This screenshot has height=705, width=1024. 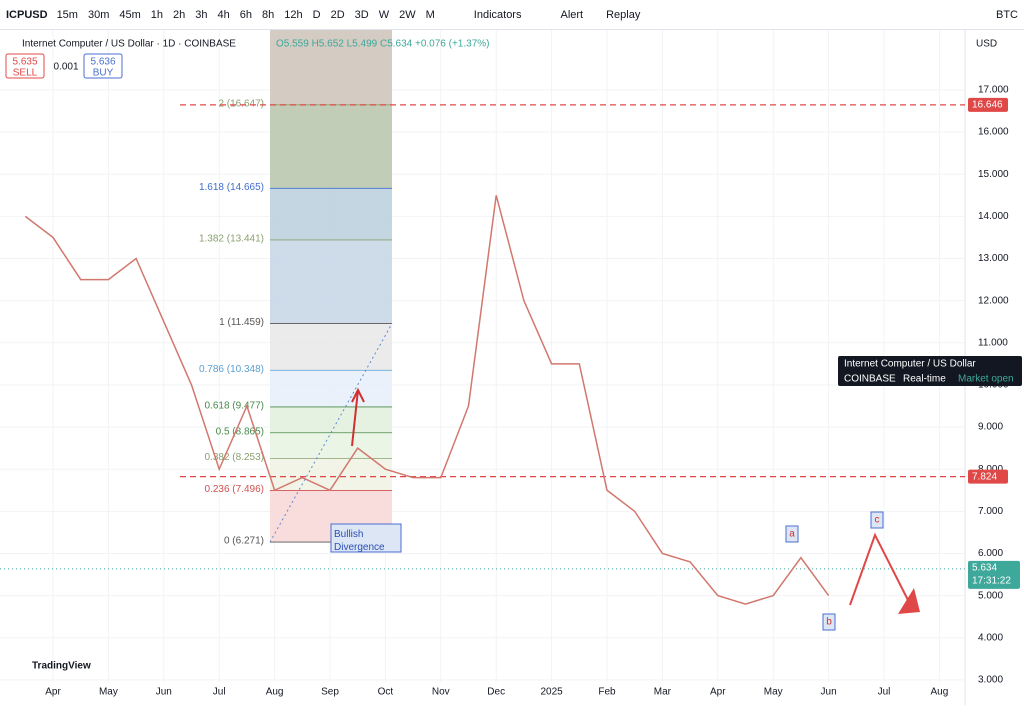 What do you see at coordinates (990, 469) in the screenshot?
I see `y-tick-label: 8.000` at bounding box center [990, 469].